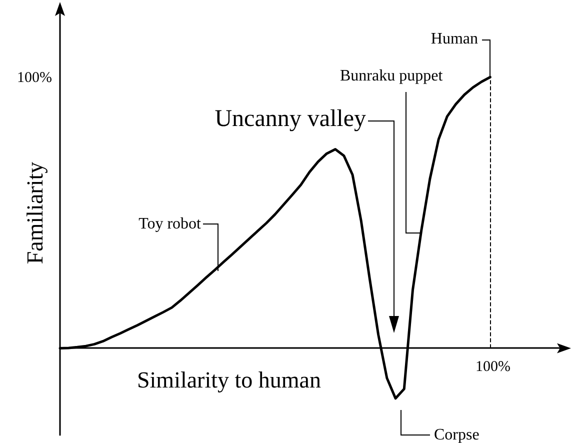 The image size is (573, 443). Describe the element at coordinates (454, 39) in the screenshot. I see `text: Human` at that location.